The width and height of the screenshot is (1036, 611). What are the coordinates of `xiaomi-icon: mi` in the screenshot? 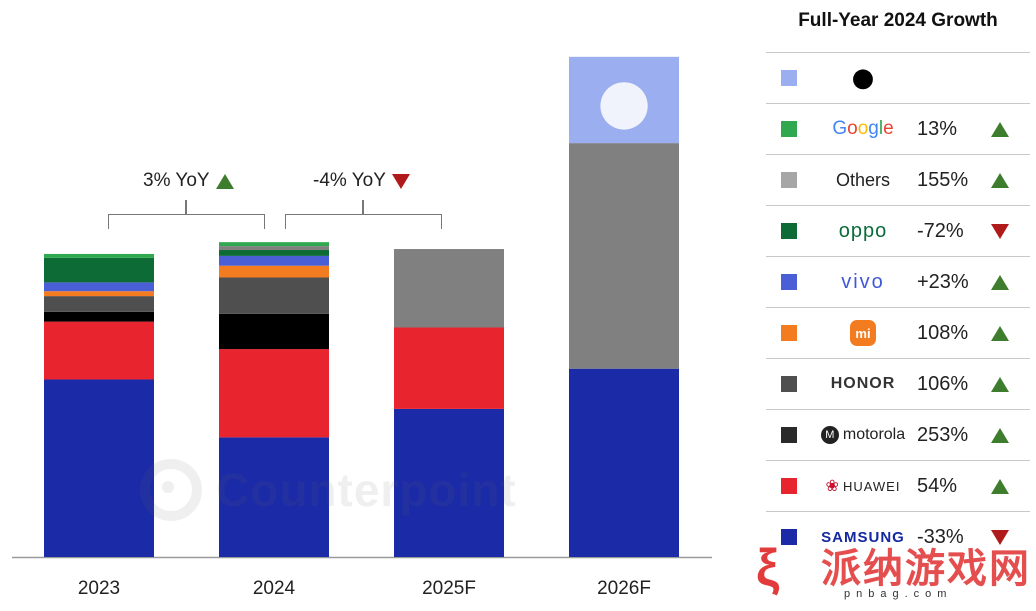 It's located at (863, 333).